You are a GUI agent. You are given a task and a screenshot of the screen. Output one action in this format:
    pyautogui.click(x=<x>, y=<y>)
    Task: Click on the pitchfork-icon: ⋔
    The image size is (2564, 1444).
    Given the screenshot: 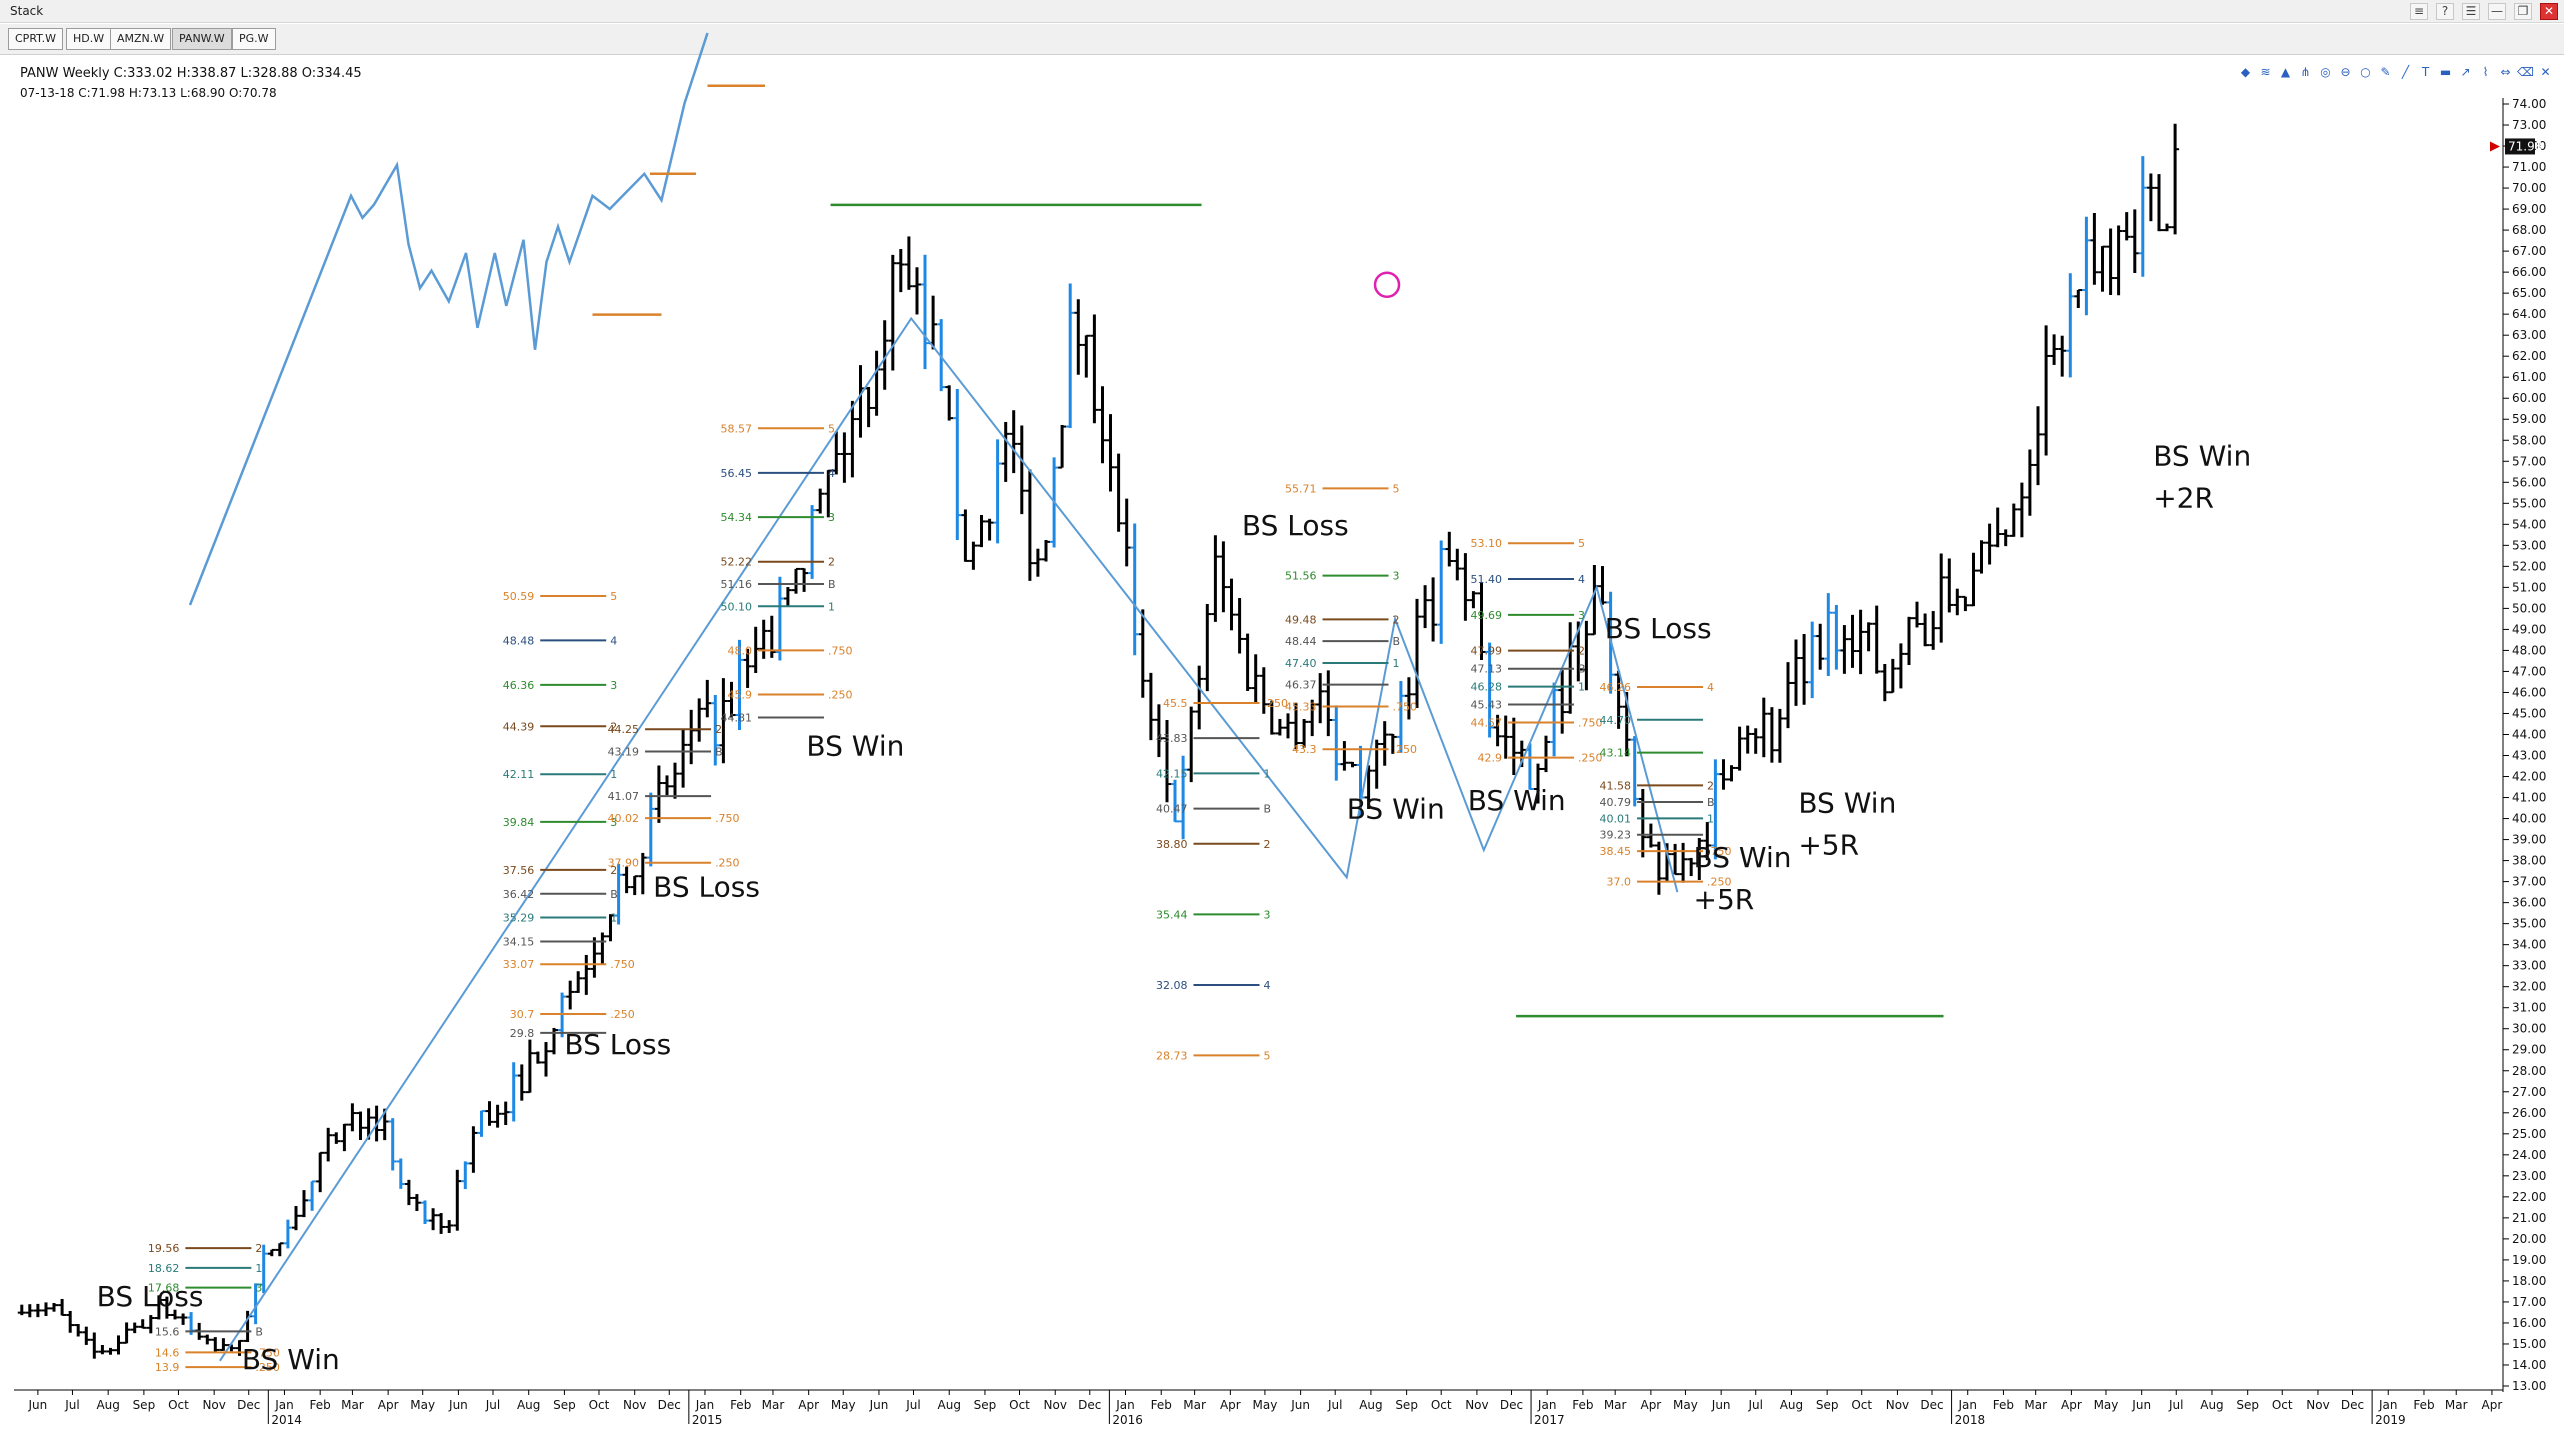 What is the action you would take?
    pyautogui.click(x=2305, y=72)
    